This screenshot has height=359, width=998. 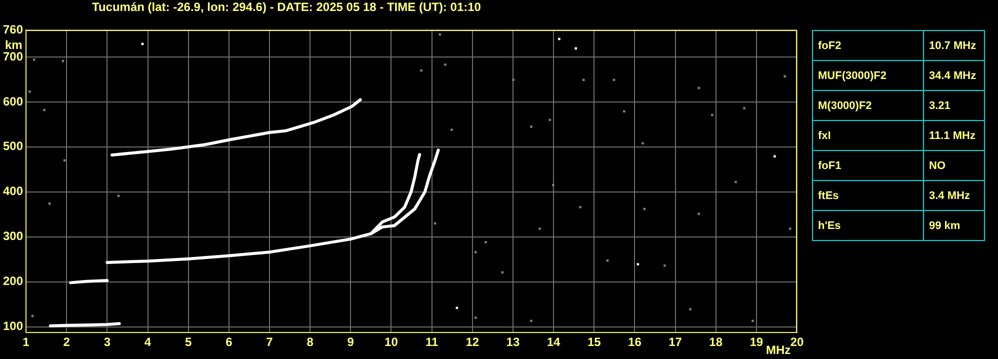 What do you see at coordinates (66, 342) in the screenshot?
I see `x-tick-label: 2` at bounding box center [66, 342].